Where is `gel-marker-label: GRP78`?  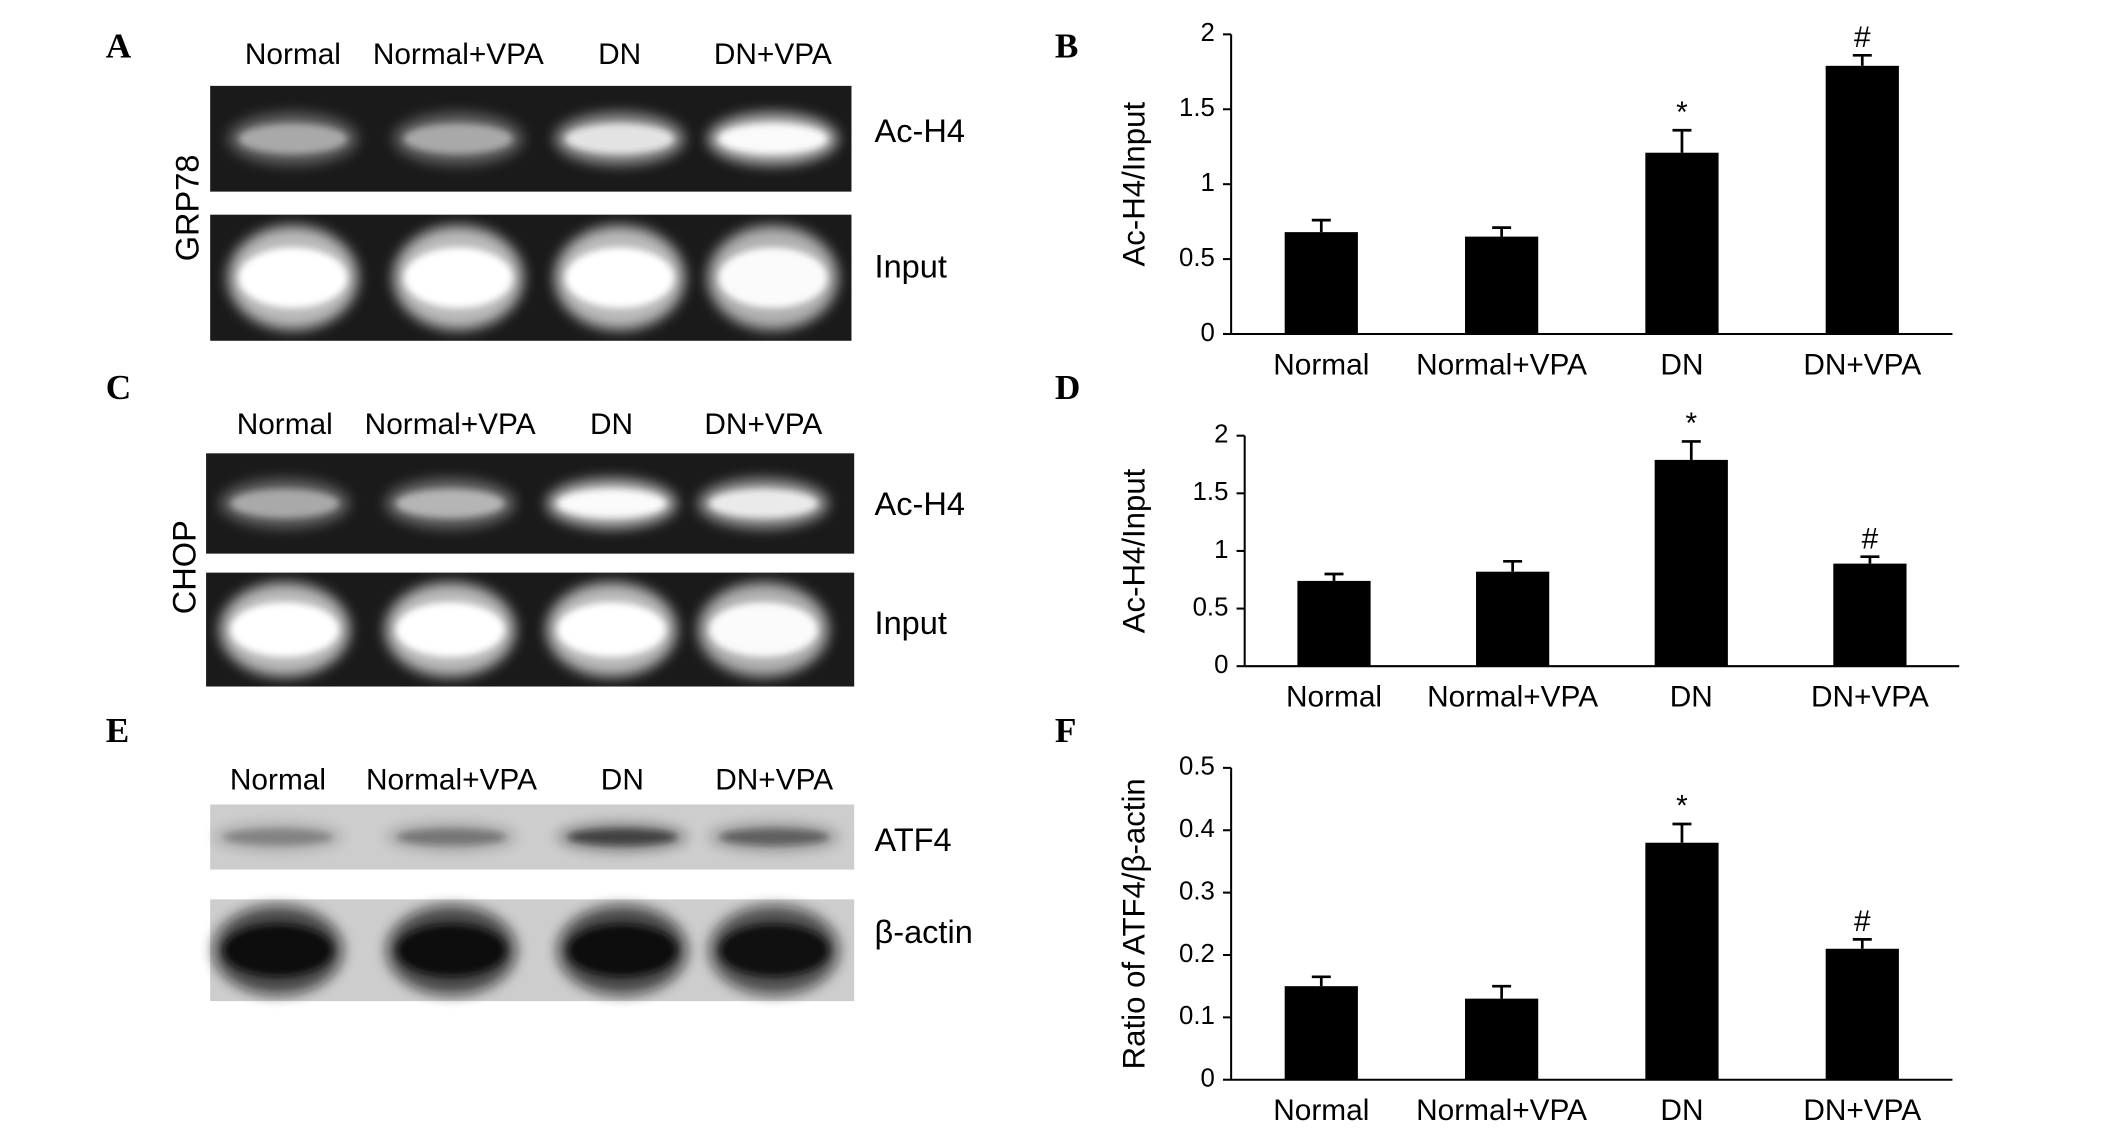
gel-marker-label: GRP78 is located at coordinates (187, 208).